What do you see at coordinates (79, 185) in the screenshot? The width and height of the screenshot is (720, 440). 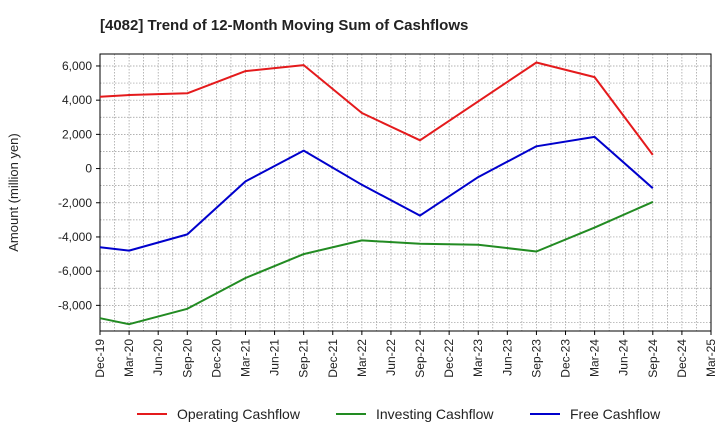 I see `y-axis-ticks: 6,000 4,000 2,000 0 -2,000 -4,000 -6,000 -8,000` at bounding box center [79, 185].